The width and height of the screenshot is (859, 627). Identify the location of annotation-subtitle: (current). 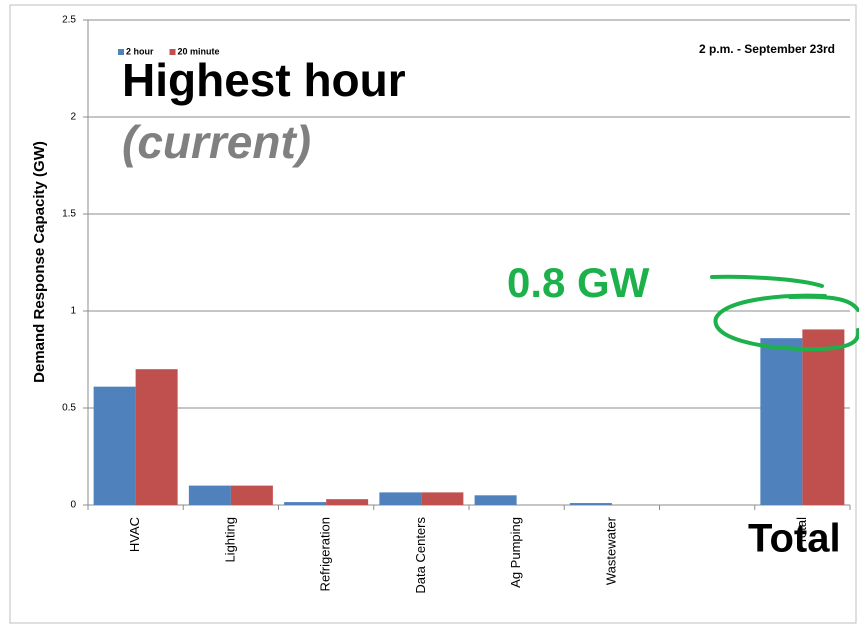
(216, 142).